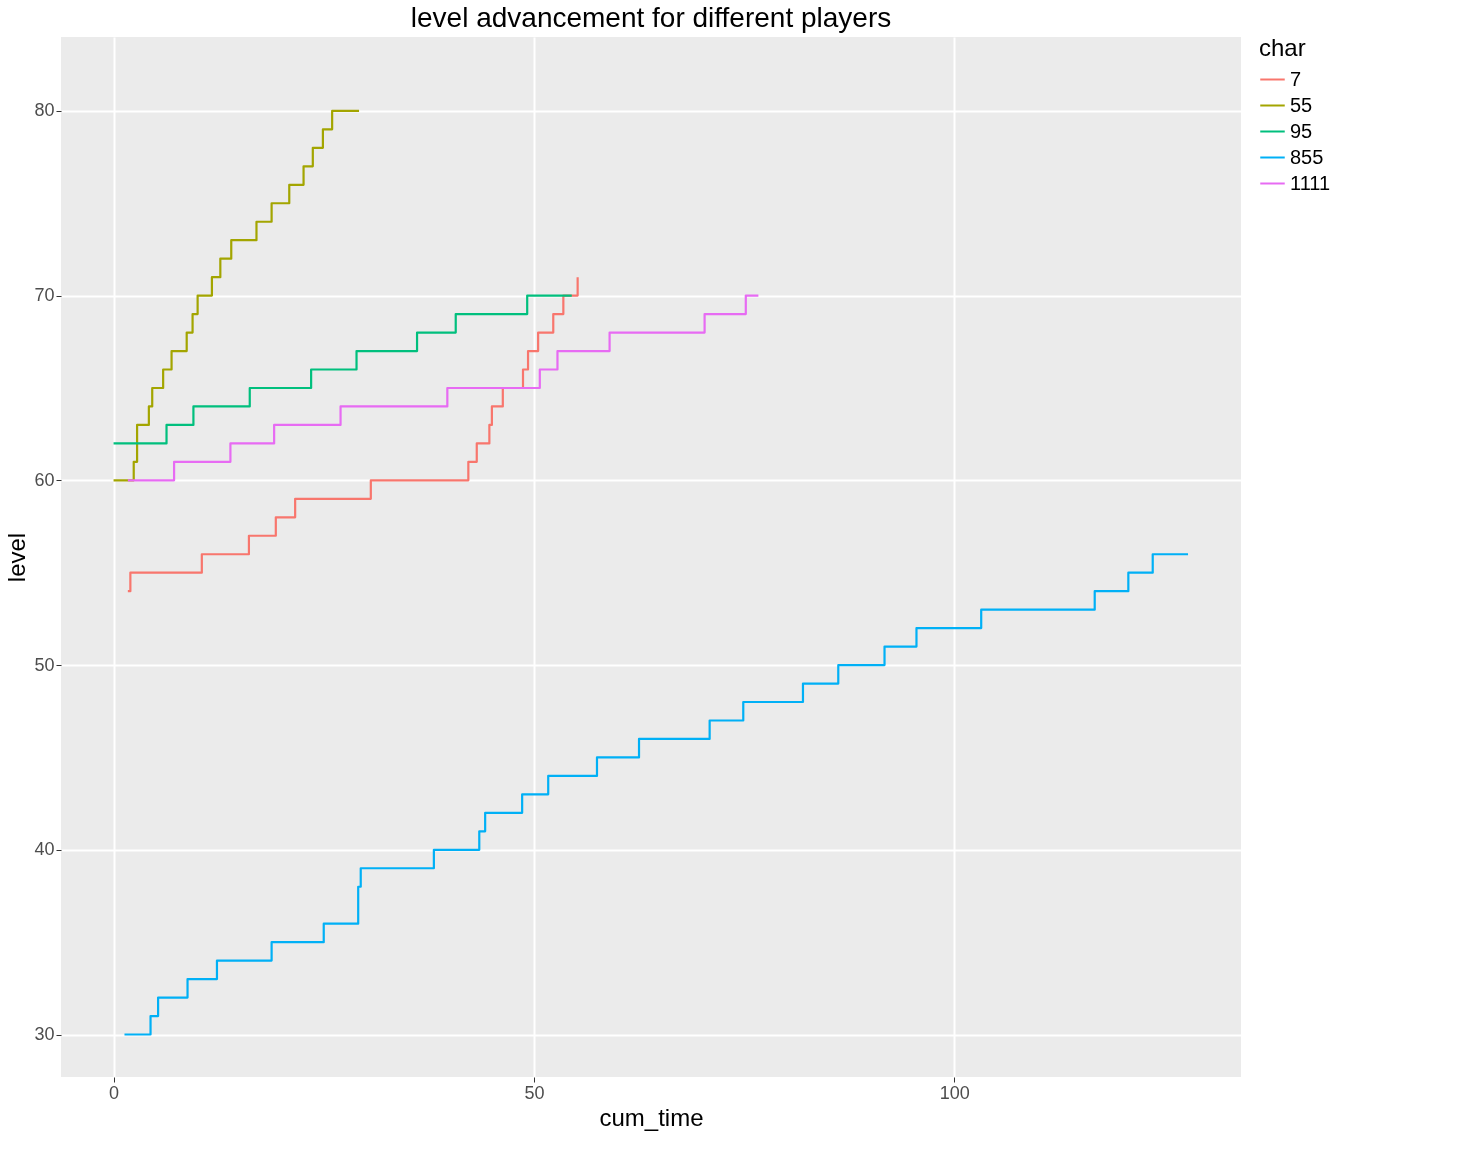  Describe the element at coordinates (1307, 156) in the screenshot. I see `legend-label: 855` at that location.